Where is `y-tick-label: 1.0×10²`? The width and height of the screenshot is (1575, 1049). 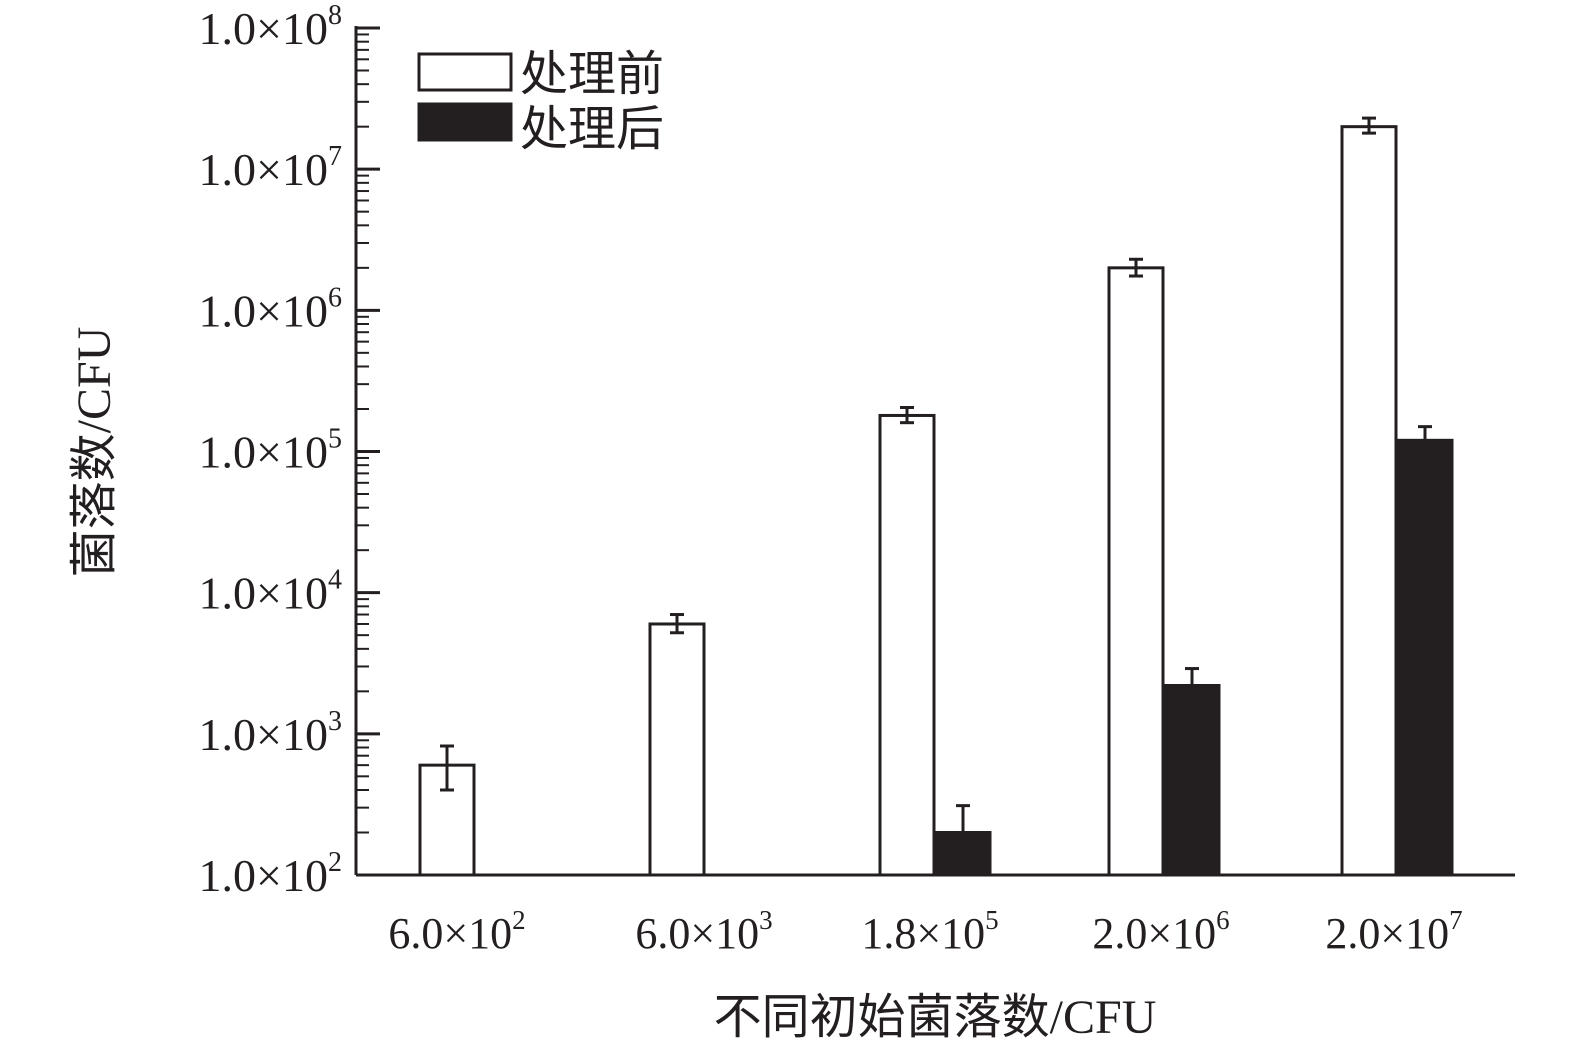 y-tick-label: 1.0×10² is located at coordinates (270, 874).